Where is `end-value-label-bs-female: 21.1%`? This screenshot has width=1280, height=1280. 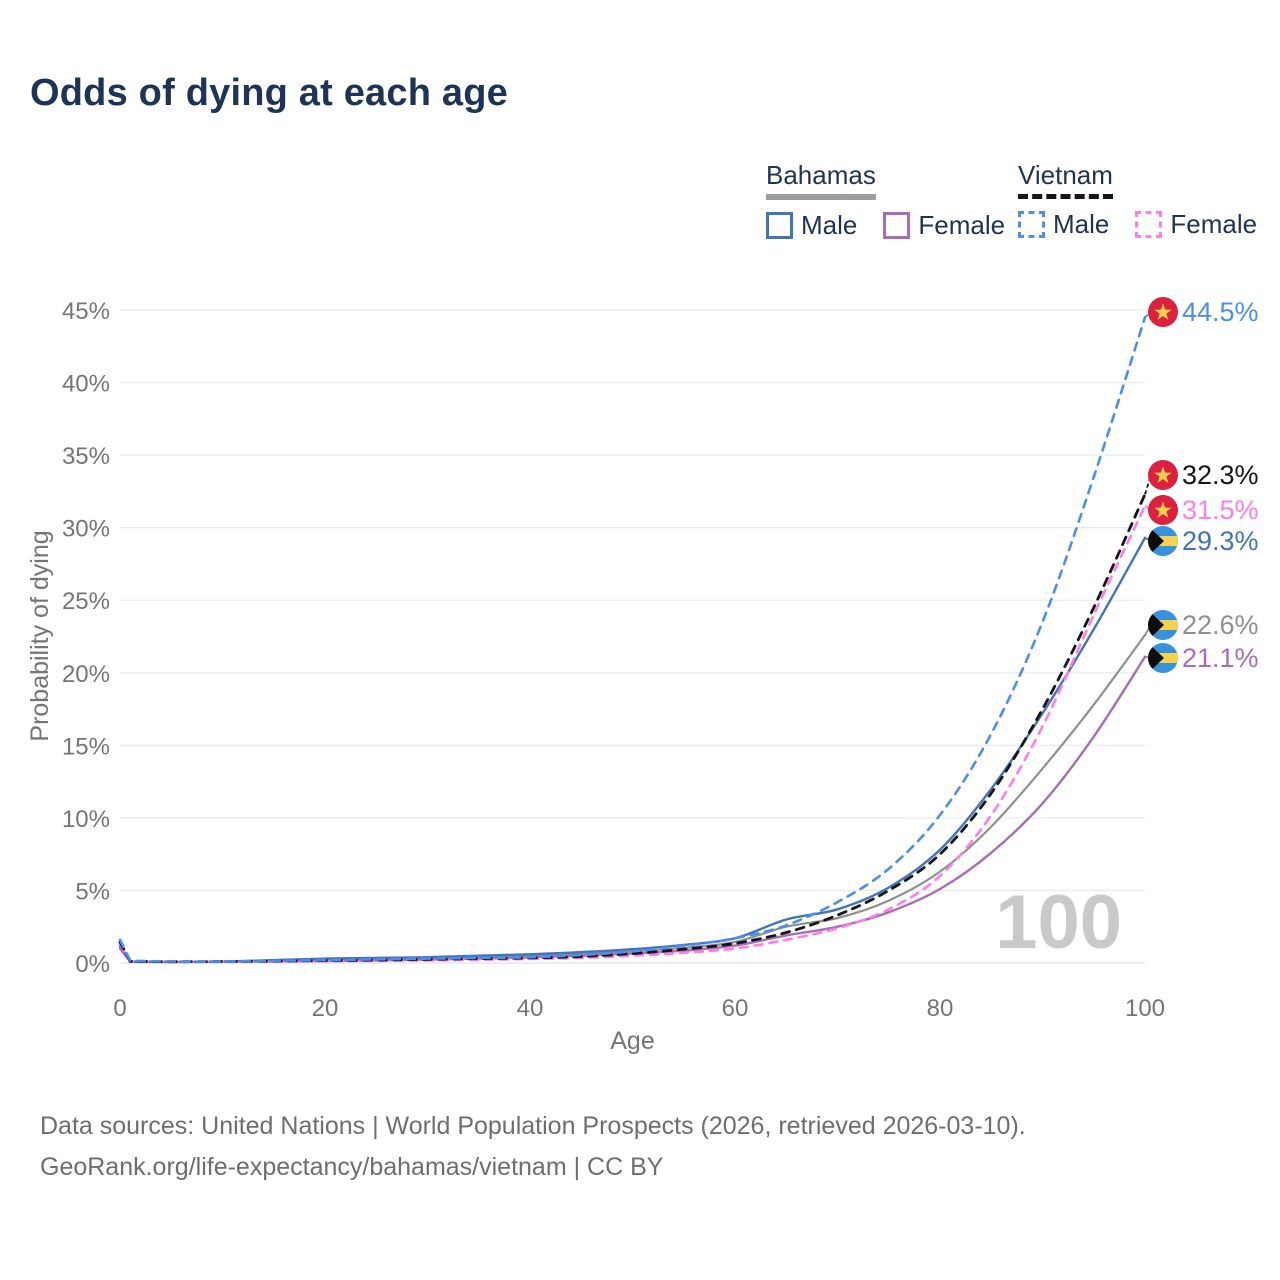
end-value-label-bs-female: 21.1% is located at coordinates (1220, 658).